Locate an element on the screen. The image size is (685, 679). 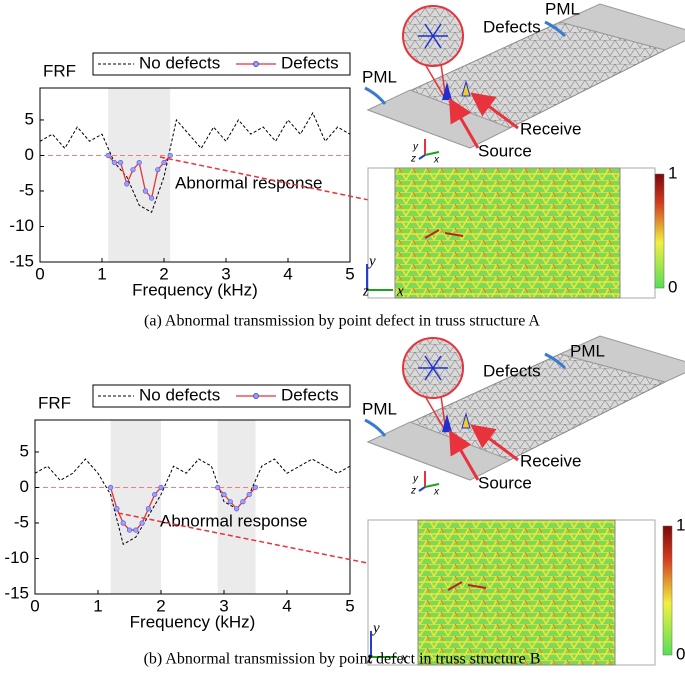
defects-label: Defects is located at coordinates (512, 26).